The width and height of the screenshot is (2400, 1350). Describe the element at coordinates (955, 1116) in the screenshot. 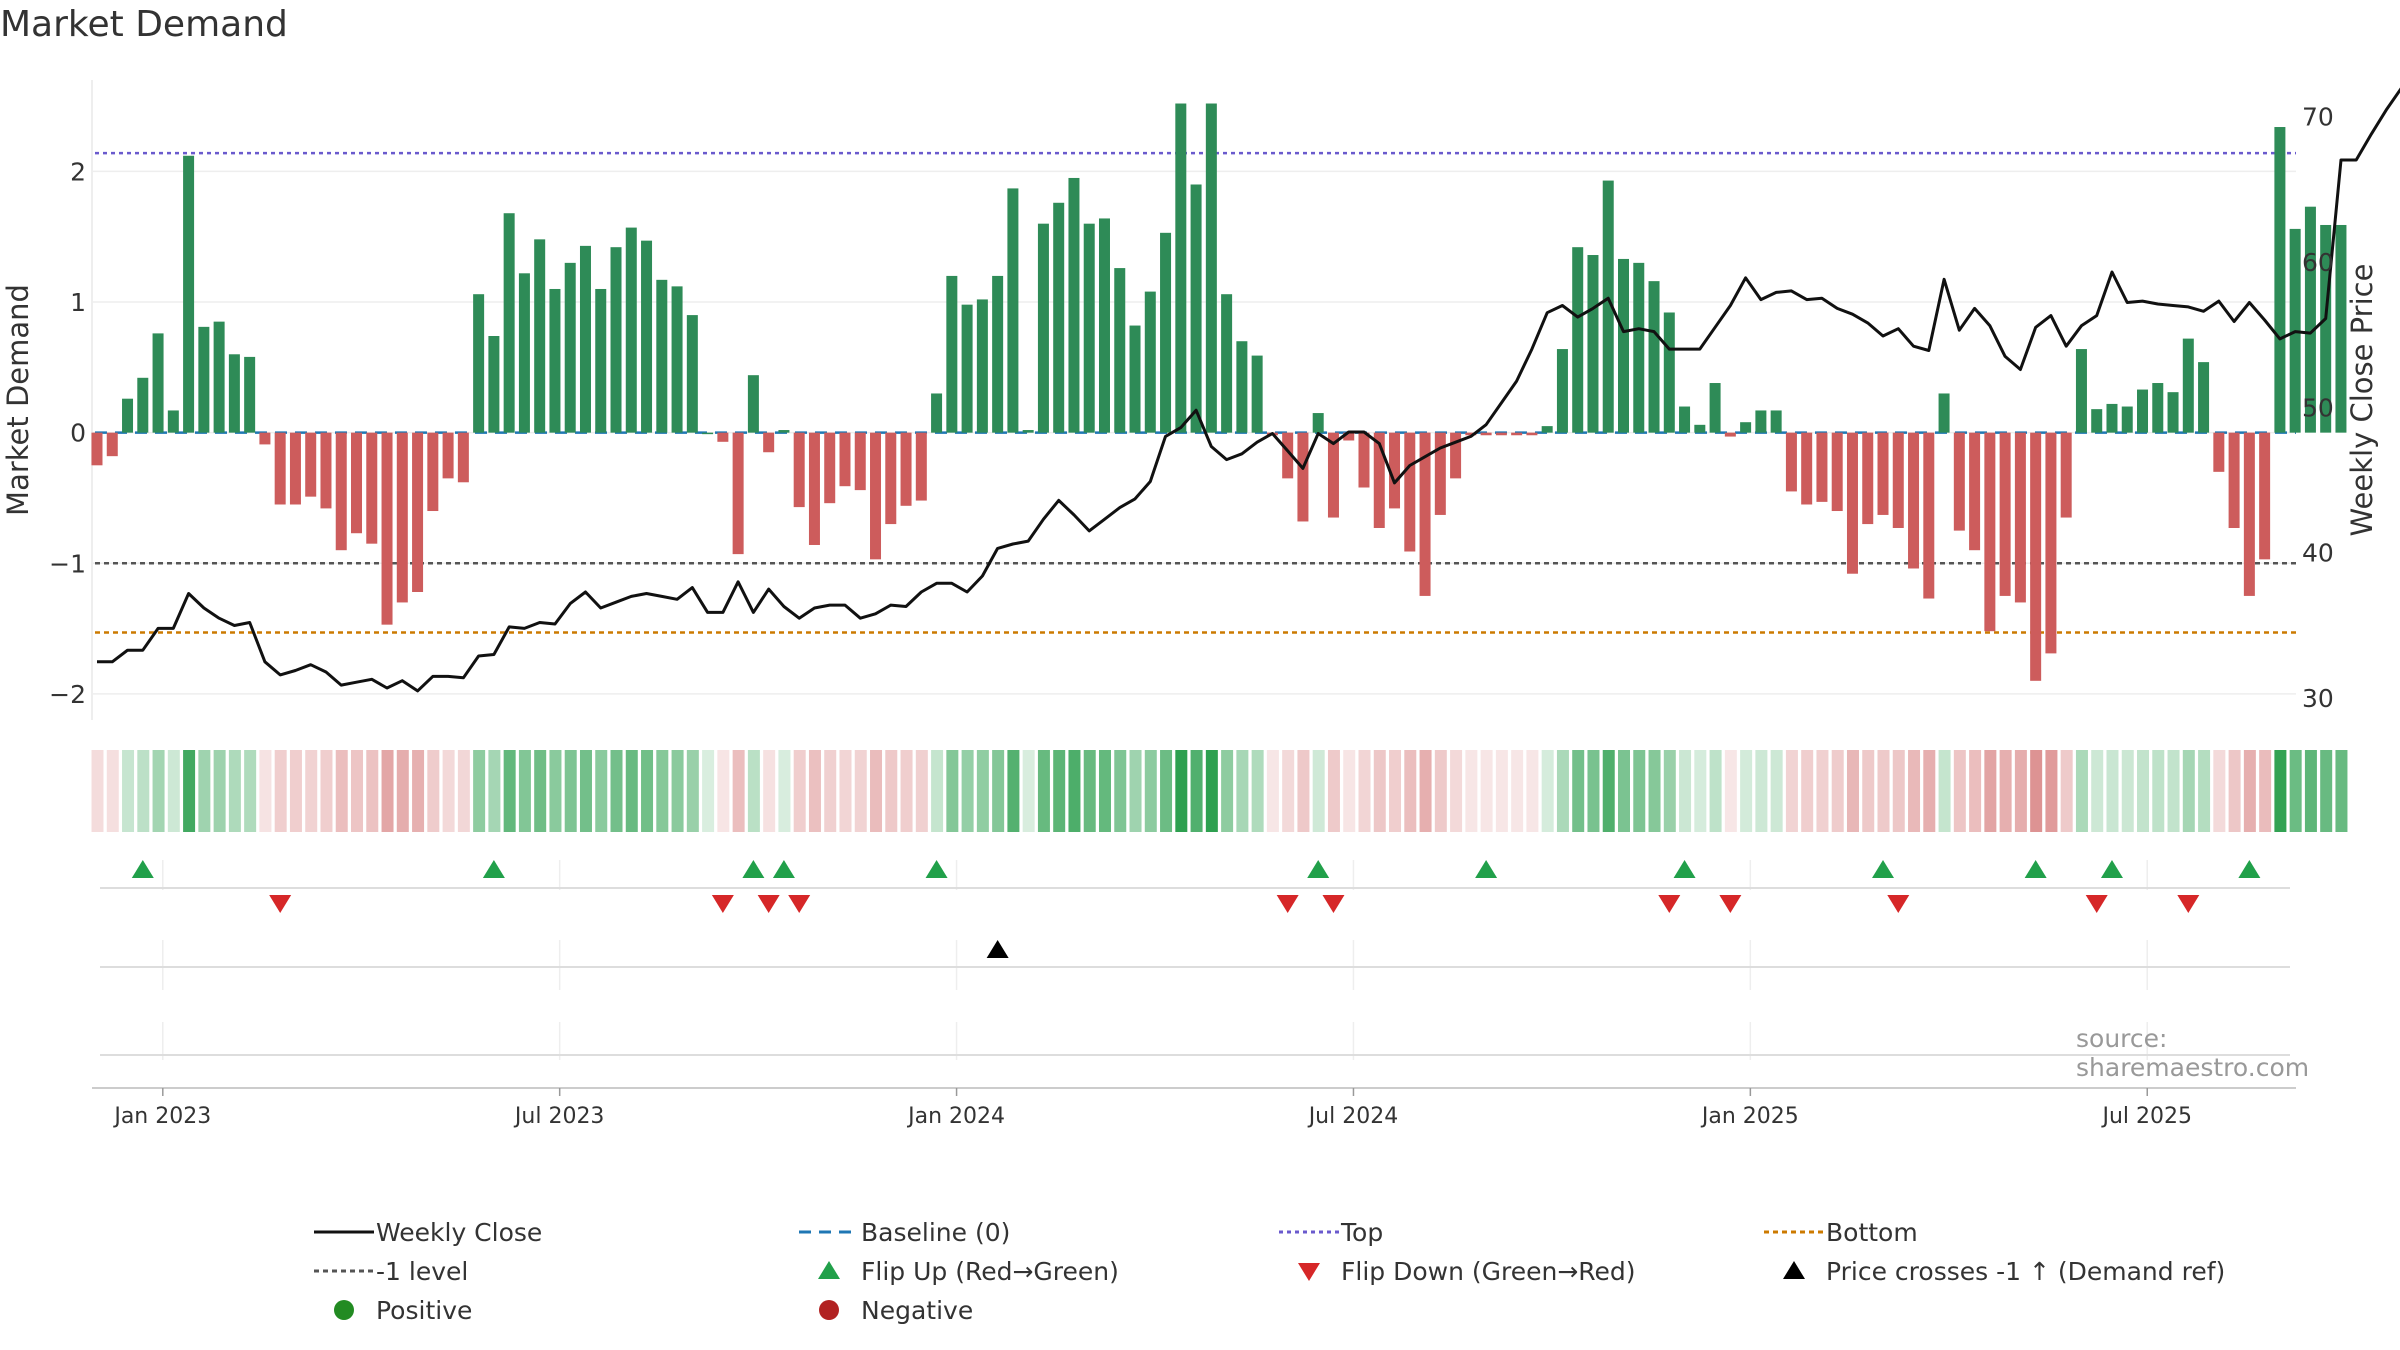

I see `x-tick-label: Jan 2024` at that location.